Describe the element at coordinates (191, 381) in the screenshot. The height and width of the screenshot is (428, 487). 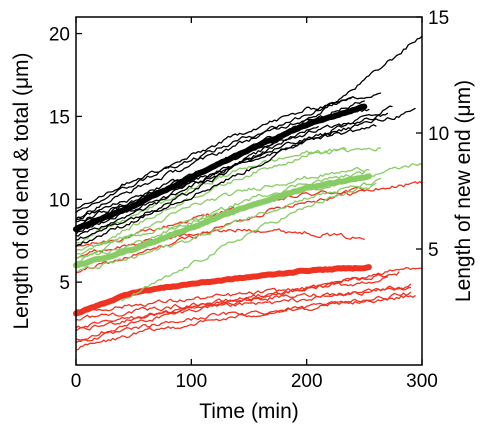
I see `x-tick-label: 100` at that location.